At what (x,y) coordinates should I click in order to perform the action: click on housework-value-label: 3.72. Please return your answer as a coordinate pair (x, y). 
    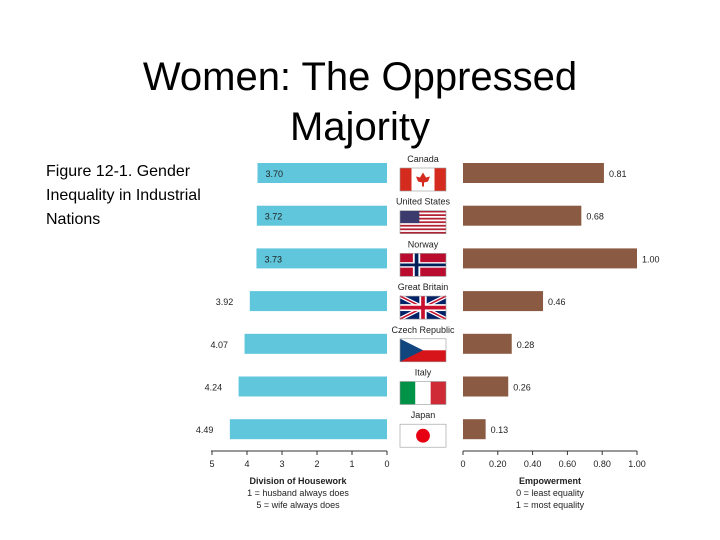
    Looking at the image, I should click on (274, 217).